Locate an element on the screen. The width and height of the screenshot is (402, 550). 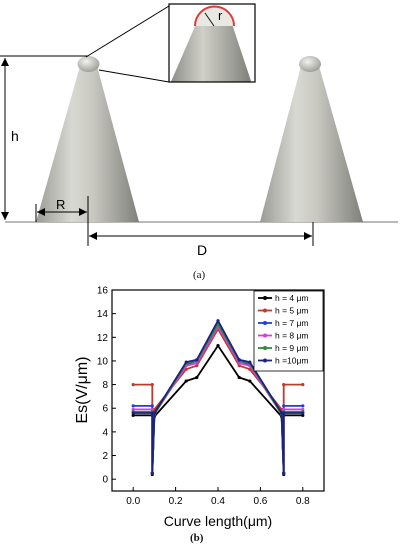
legend-label: h = 8 μm is located at coordinates (291, 336).